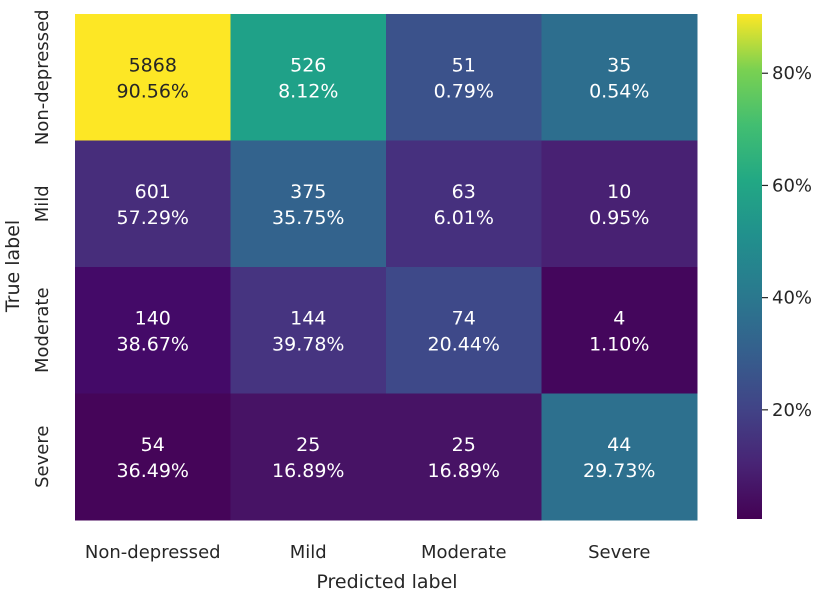 This screenshot has width=831, height=595. Describe the element at coordinates (13, 266) in the screenshot. I see `y-axis-title: True label` at that location.